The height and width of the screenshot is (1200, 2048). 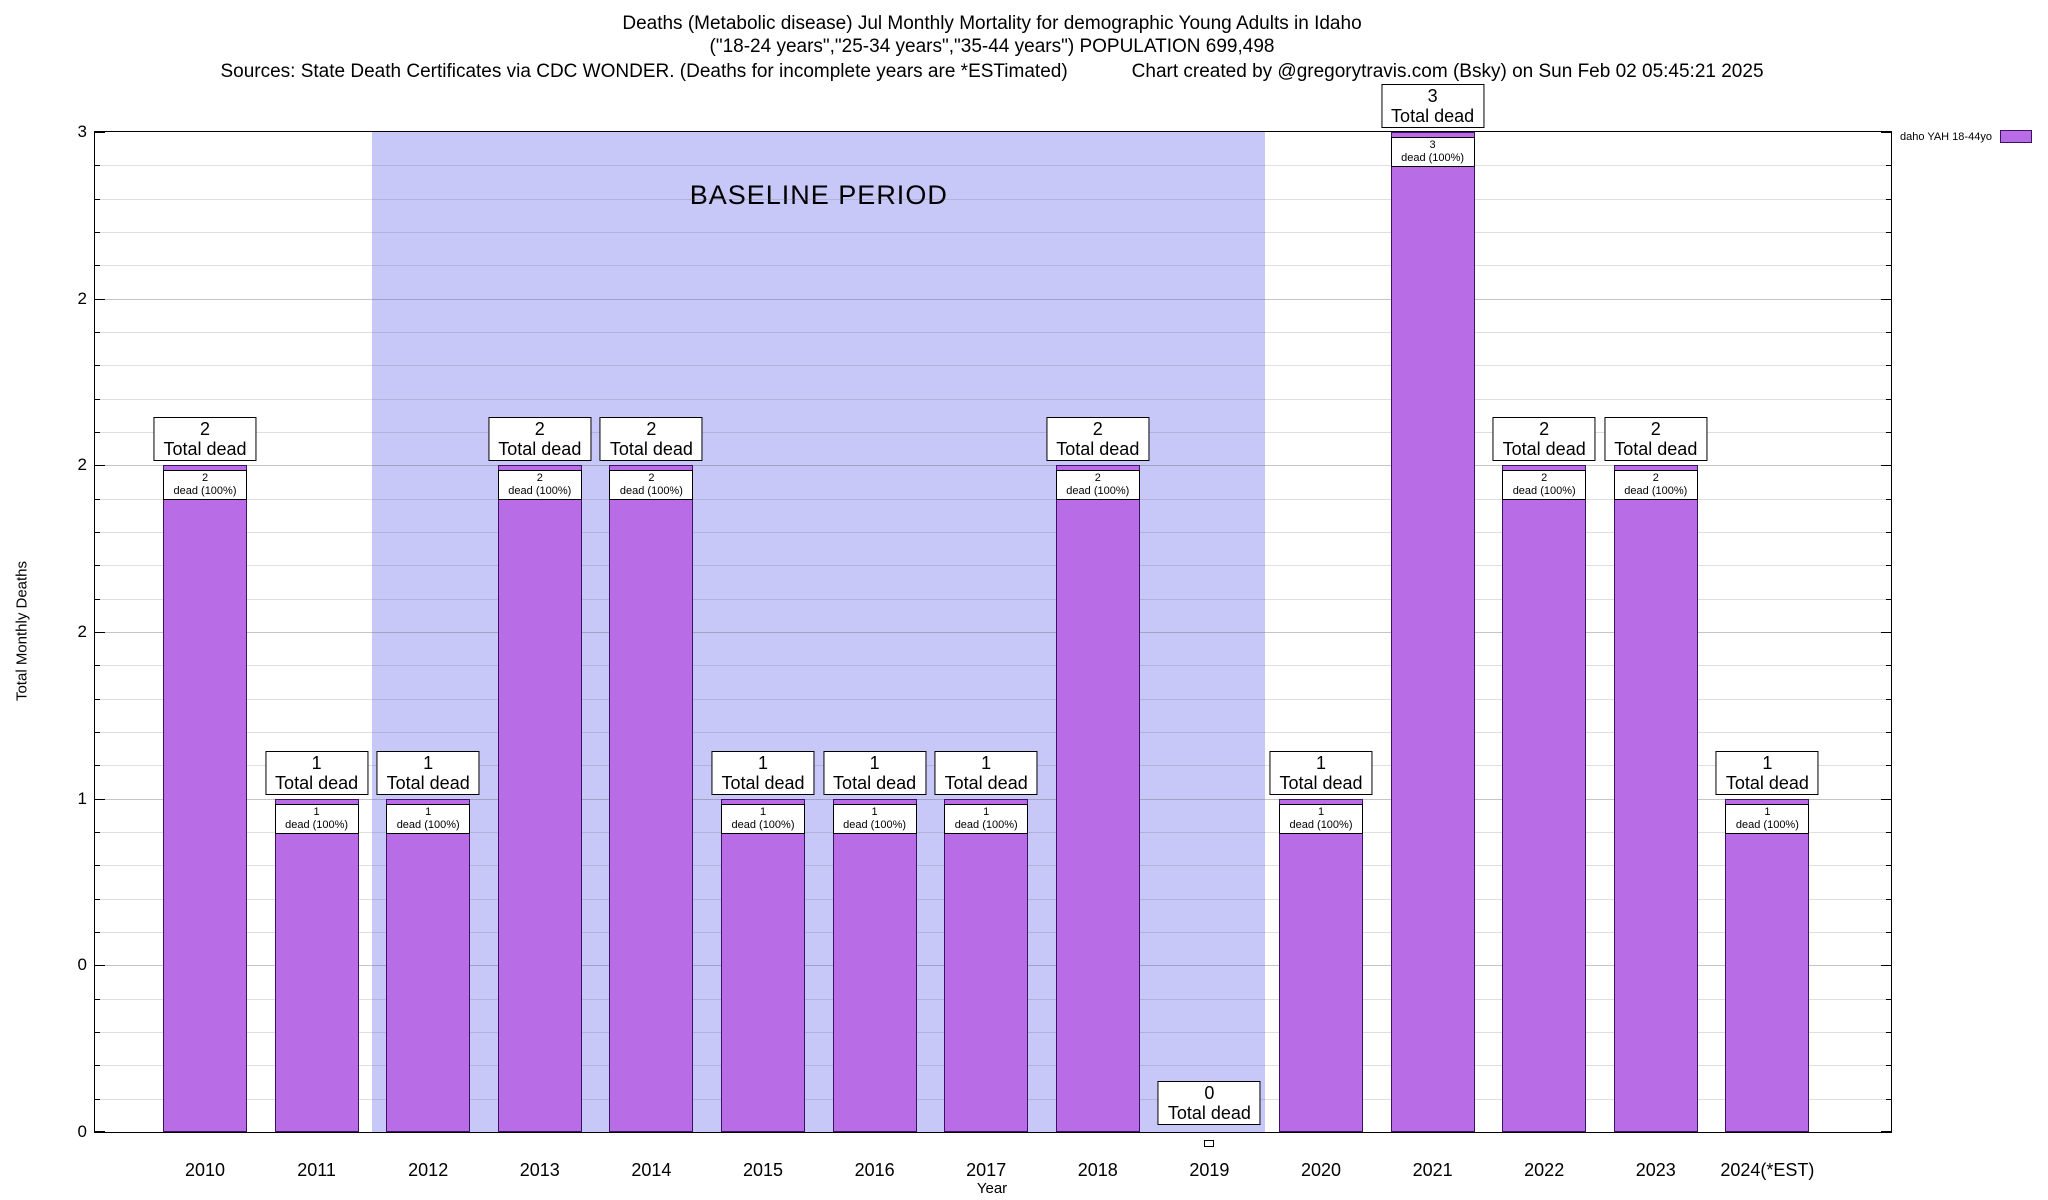 What do you see at coordinates (1097, 1170) in the screenshot?
I see `x-tick-label: 2018` at bounding box center [1097, 1170].